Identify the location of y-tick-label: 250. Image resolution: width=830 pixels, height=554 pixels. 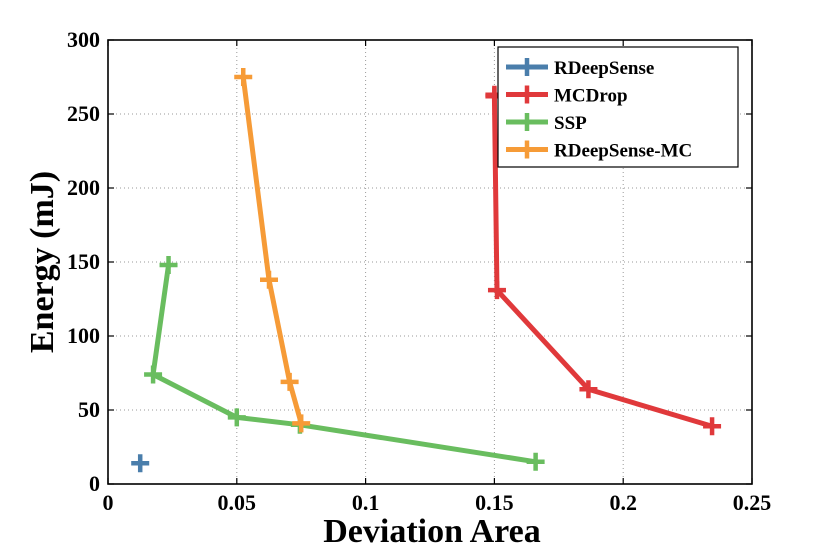
(83, 113).